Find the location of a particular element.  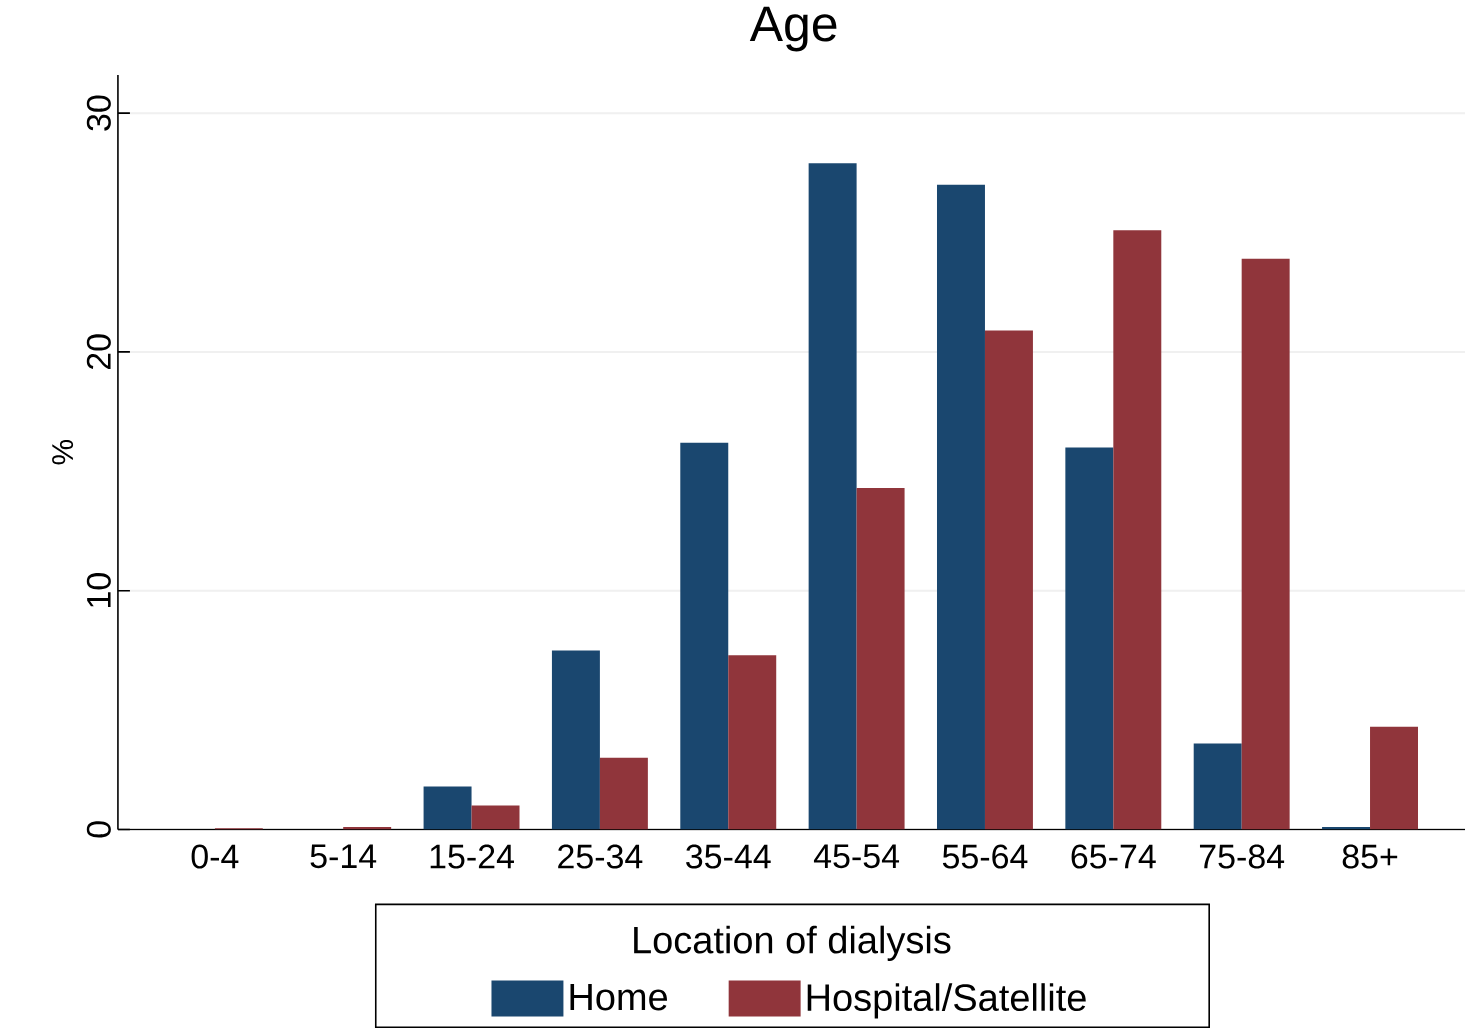

y-tick-label: 0 is located at coordinates (98, 829).